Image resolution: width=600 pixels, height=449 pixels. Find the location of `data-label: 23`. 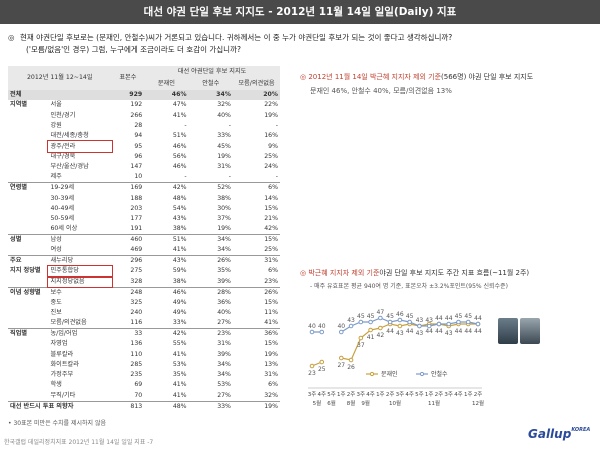

data-label: 23 is located at coordinates (312, 373).